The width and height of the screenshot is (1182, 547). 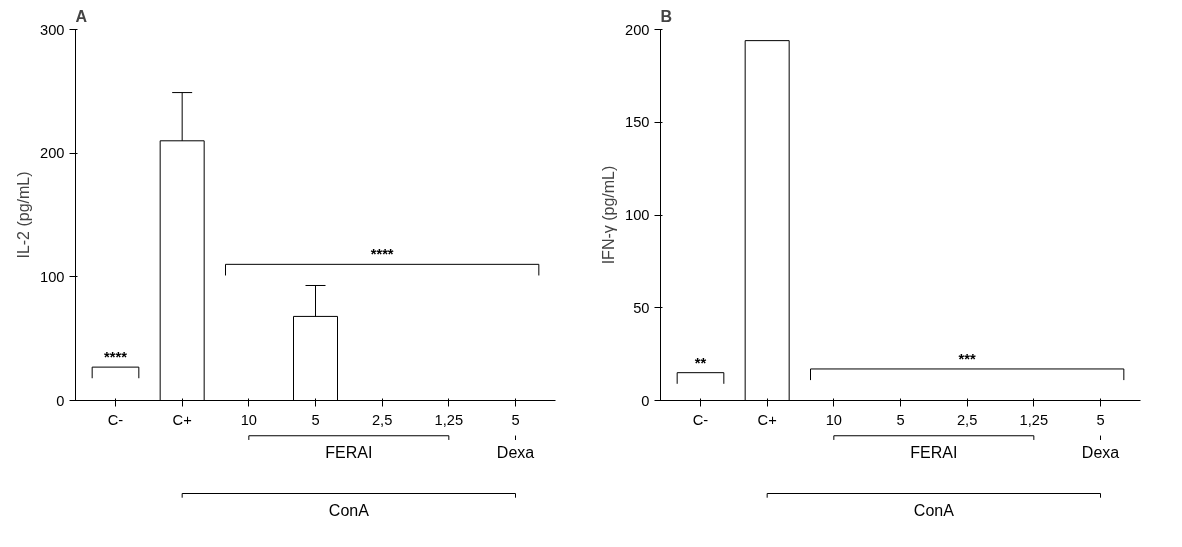 What do you see at coordinates (81, 16) in the screenshot?
I see `chart-title: A` at bounding box center [81, 16].